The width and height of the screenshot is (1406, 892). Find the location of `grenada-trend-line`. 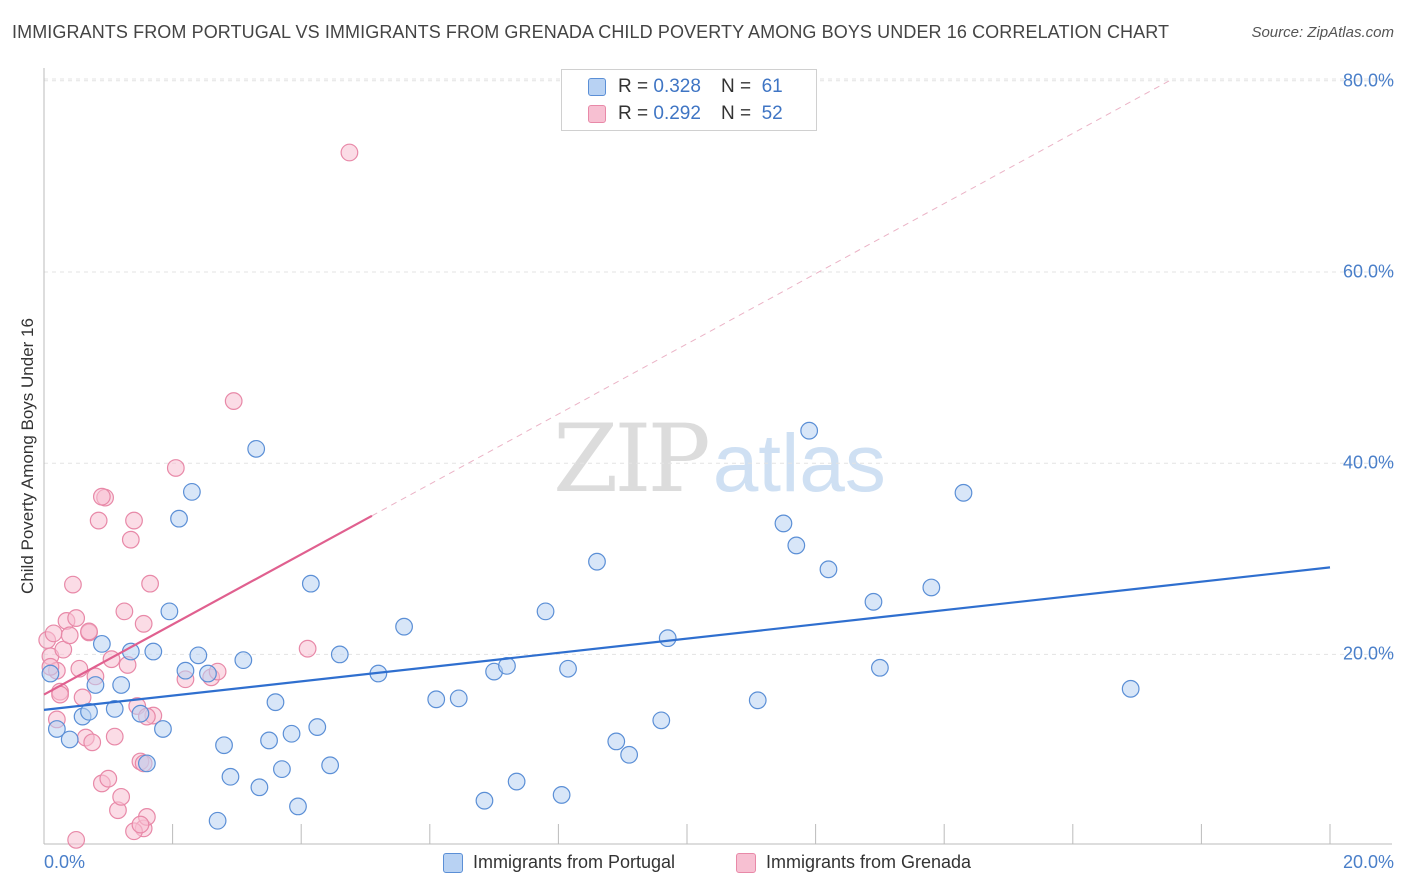

grenada-trend-line is located at coordinates (208, 605).